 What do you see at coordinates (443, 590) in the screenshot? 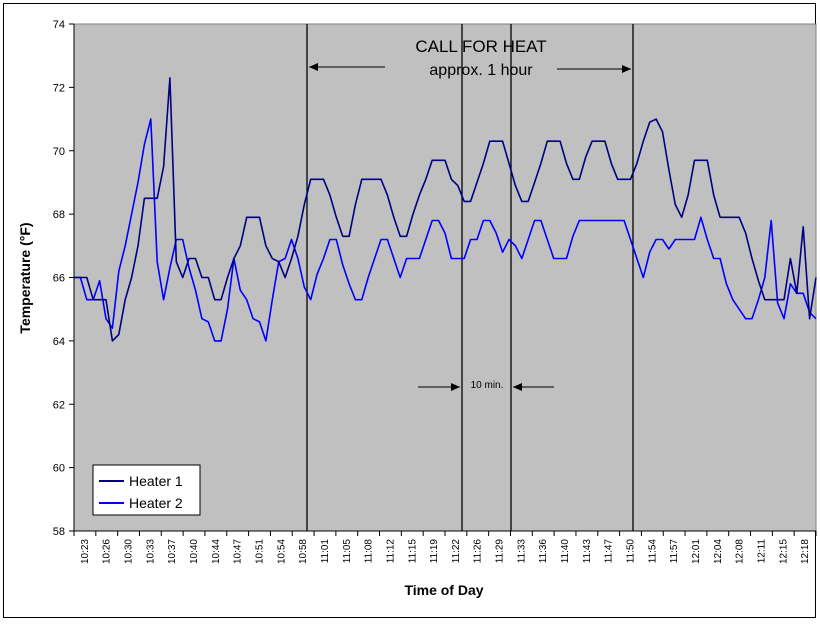
I see `x-axis-title: Time of Day` at bounding box center [443, 590].